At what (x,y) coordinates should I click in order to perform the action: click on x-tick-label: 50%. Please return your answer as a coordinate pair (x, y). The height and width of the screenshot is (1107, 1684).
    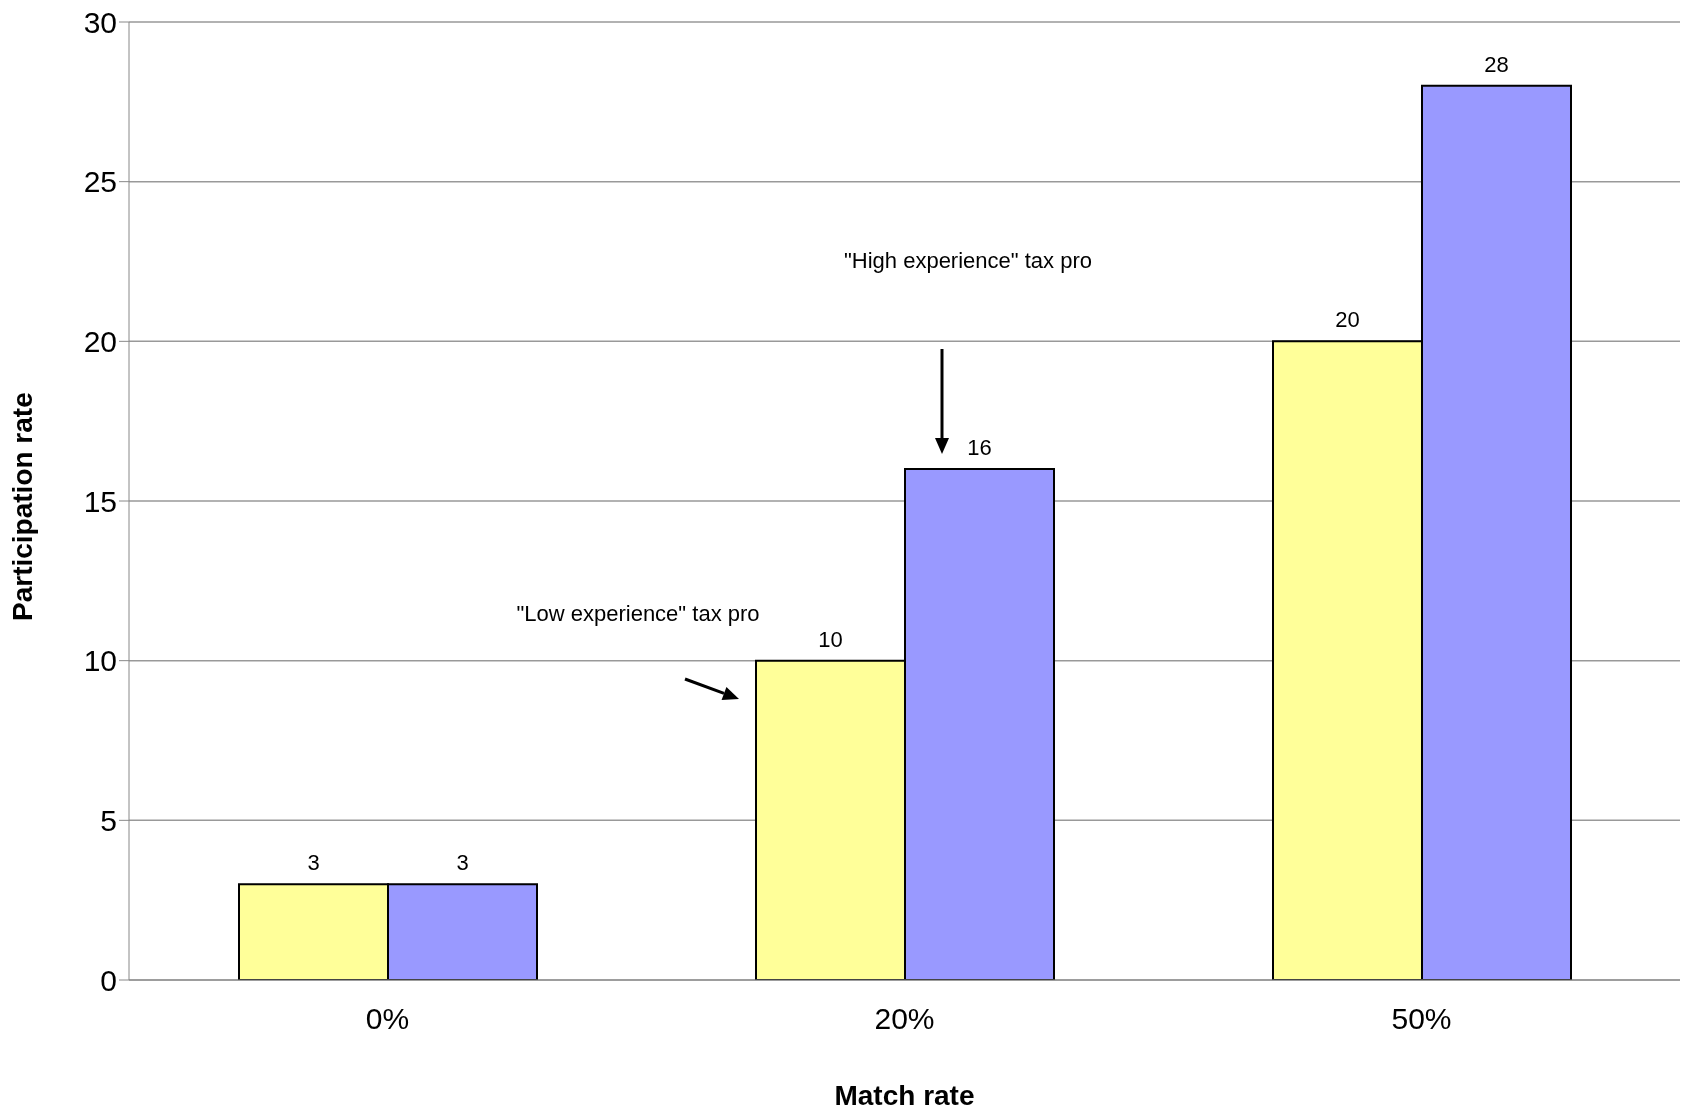
    Looking at the image, I should click on (1421, 1019).